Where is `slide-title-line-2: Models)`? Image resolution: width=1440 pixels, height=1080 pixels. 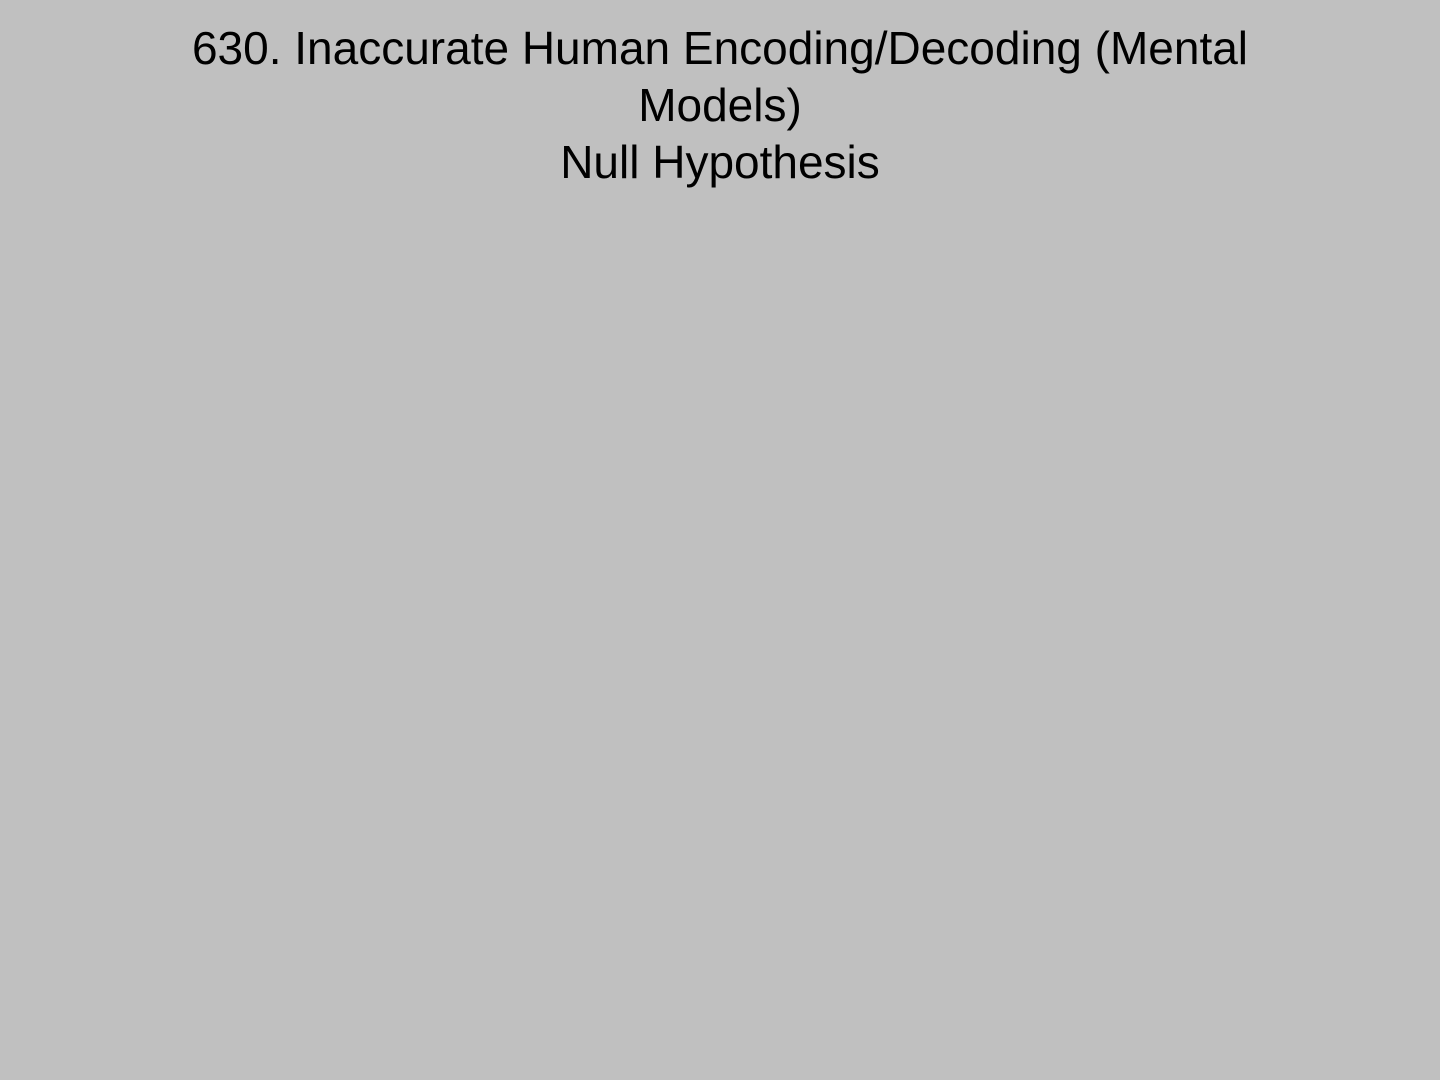 slide-title-line-2: Models) is located at coordinates (720, 105).